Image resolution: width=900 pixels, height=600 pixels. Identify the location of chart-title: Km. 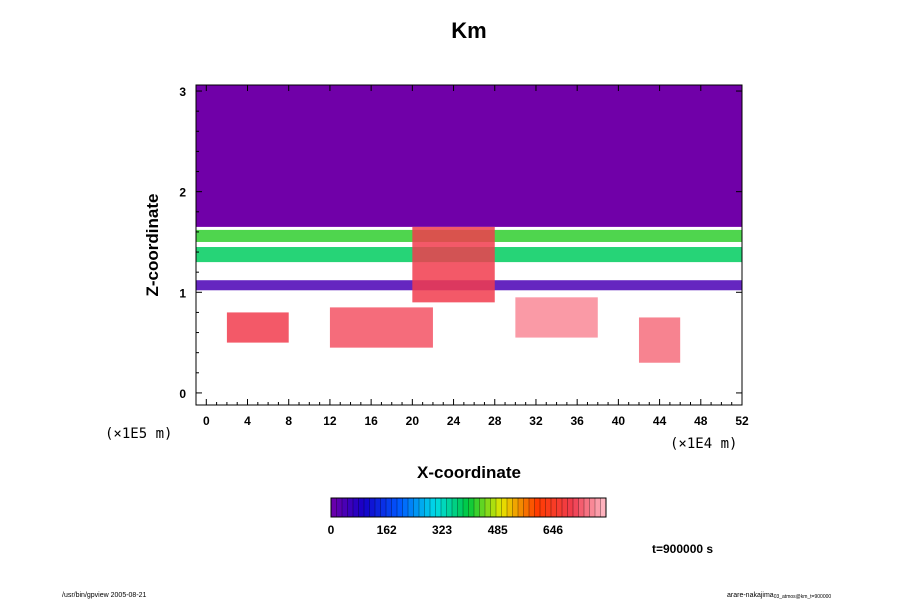
(468, 30).